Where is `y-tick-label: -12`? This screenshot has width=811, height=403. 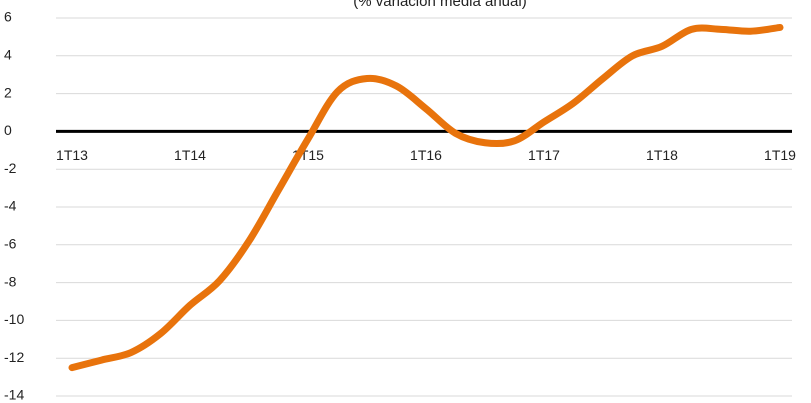
y-tick-label: -12 is located at coordinates (14, 357).